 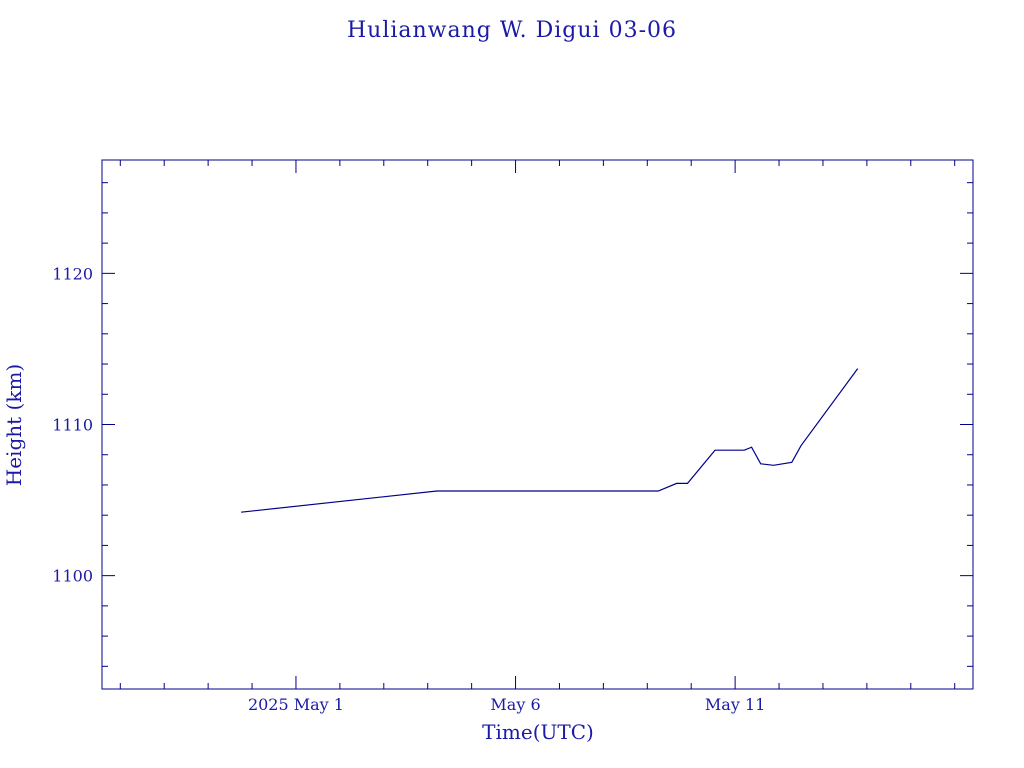 What do you see at coordinates (72, 425) in the screenshot?
I see `y-tick-label: 1110` at bounding box center [72, 425].